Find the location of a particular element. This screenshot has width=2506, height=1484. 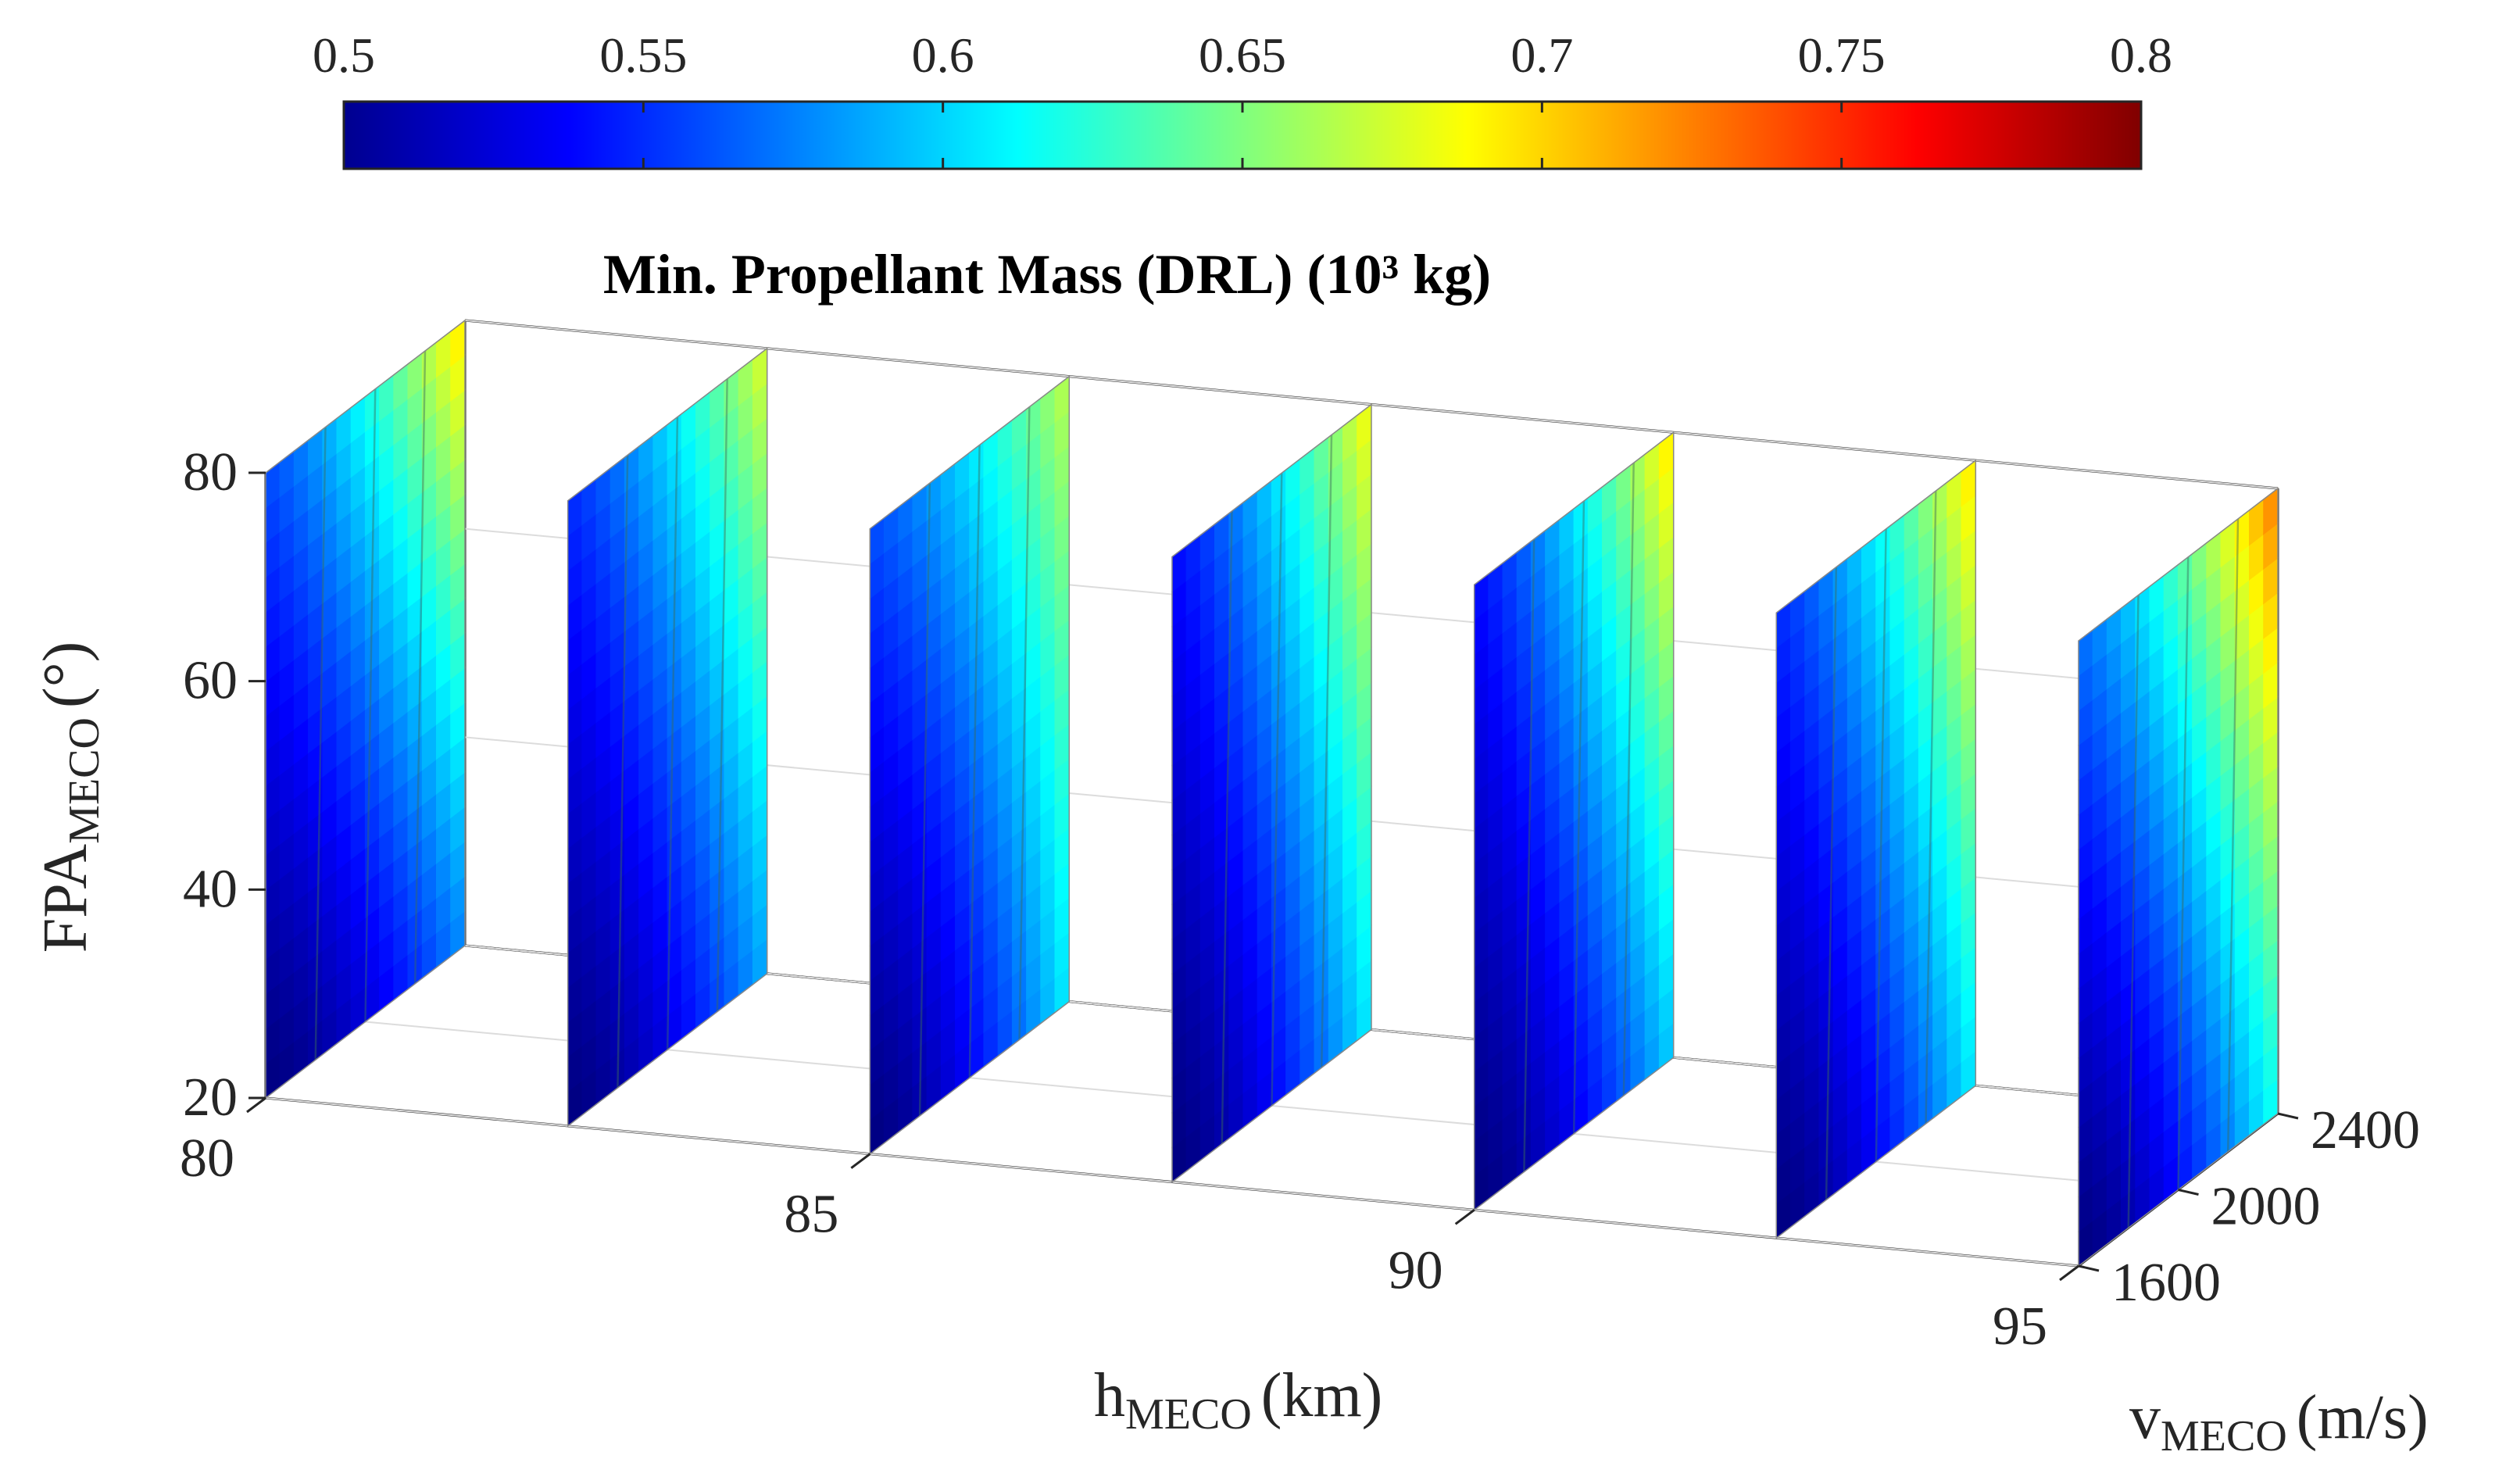

y-axis-ticks: 1600 2000 2400 is located at coordinates (2249, 1206).